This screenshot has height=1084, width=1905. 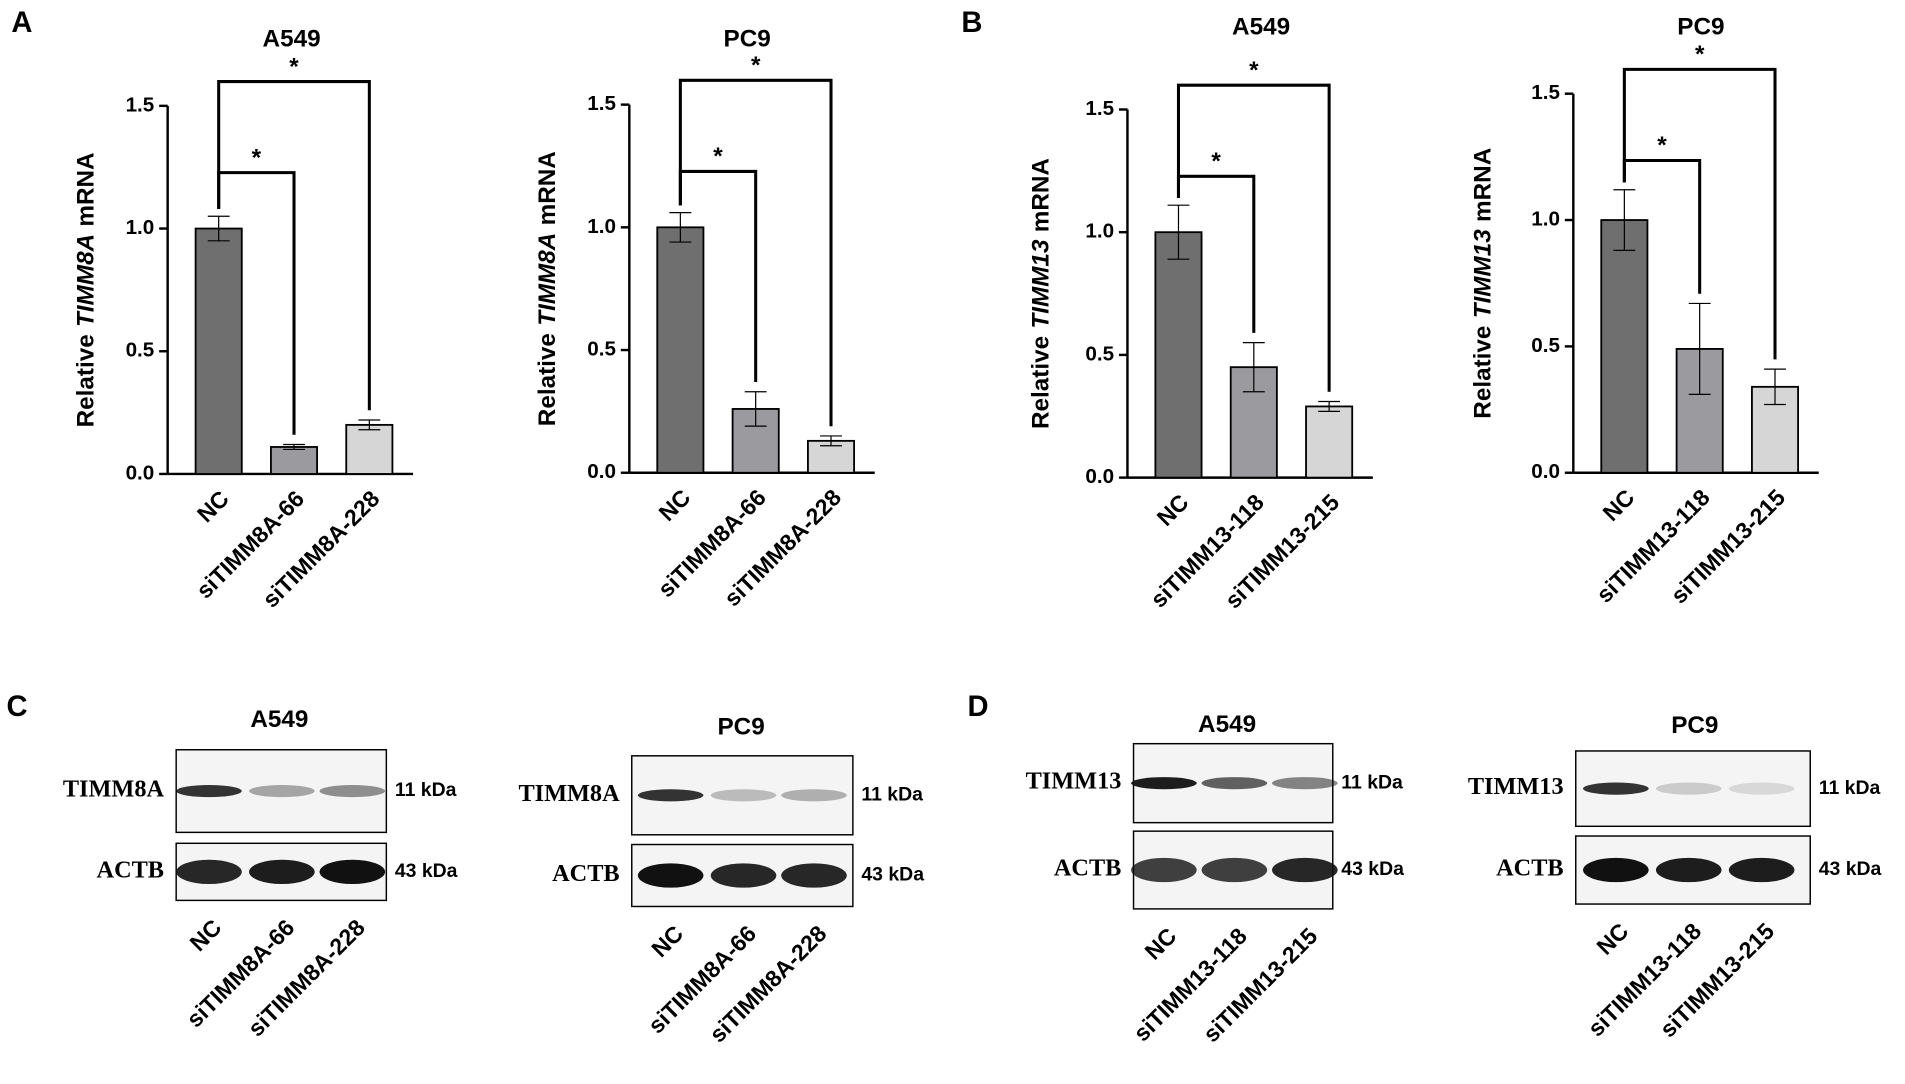 What do you see at coordinates (21, 23) in the screenshot?
I see `panel-letter: A` at bounding box center [21, 23].